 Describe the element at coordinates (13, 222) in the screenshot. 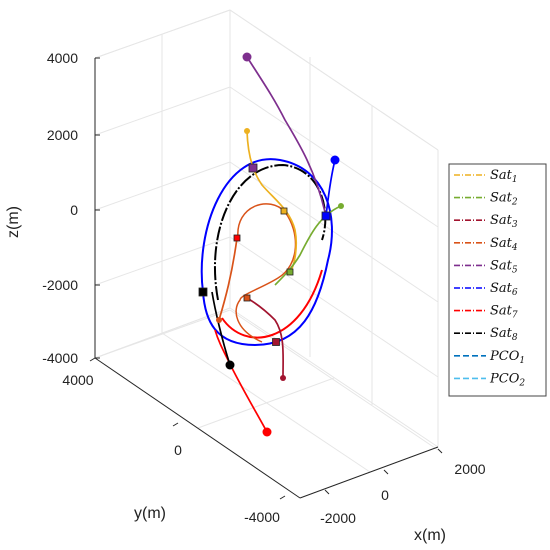

I see `z-axis-label: z(m)` at that location.